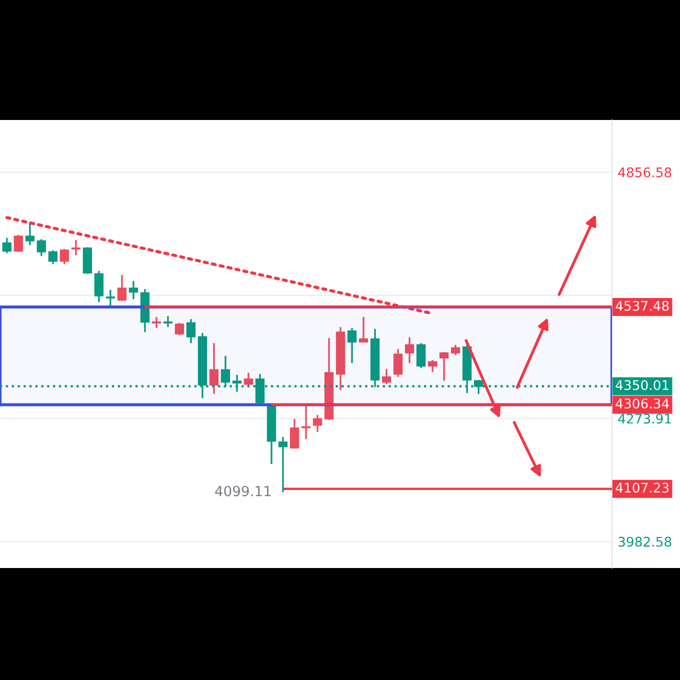 This screenshot has height=680, width=680. What do you see at coordinates (645, 541) in the screenshot?
I see `y-tick-label: 3982.58` at bounding box center [645, 541].